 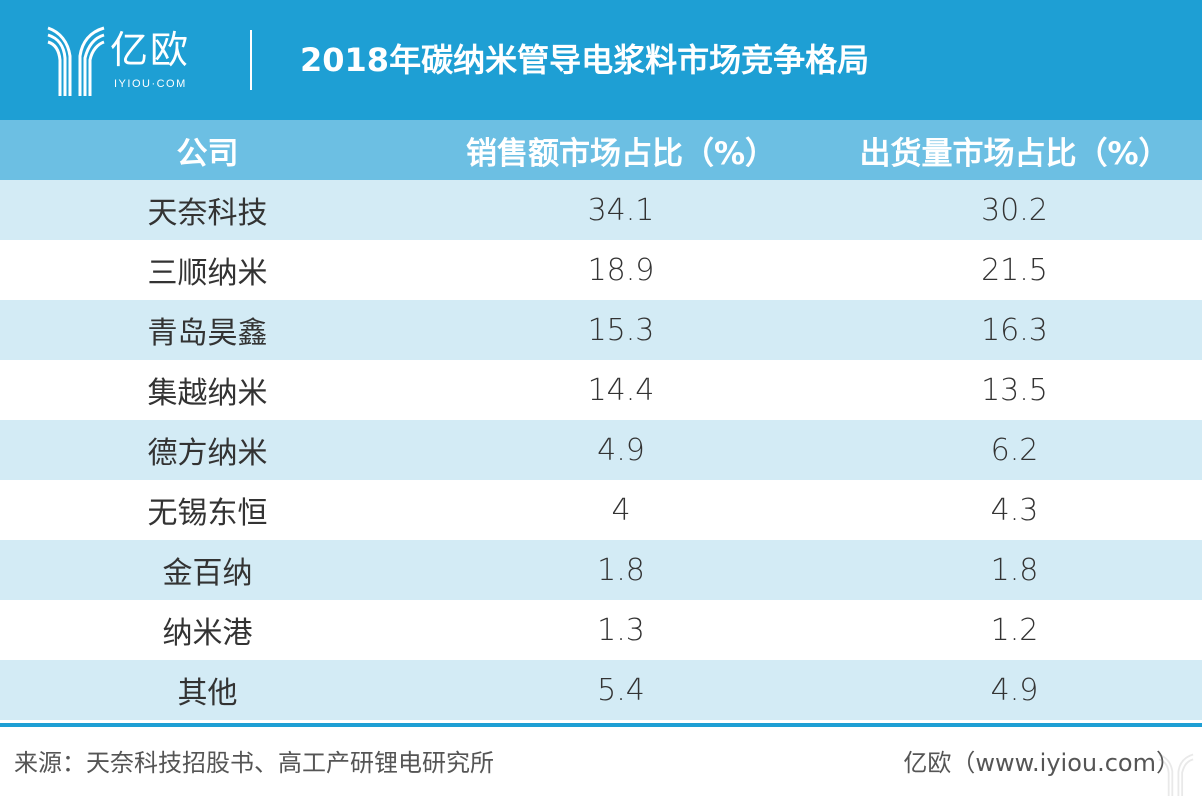 I want to click on shipment-share-cell: 21.5, so click(x=1014, y=270).